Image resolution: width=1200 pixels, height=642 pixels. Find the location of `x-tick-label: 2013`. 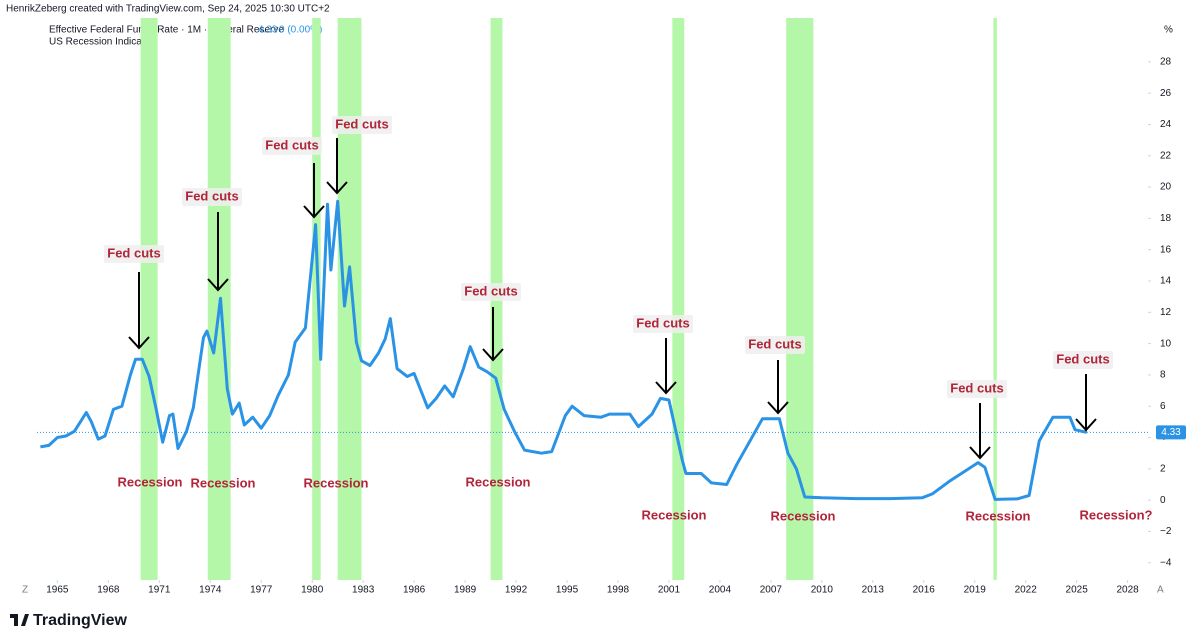

x-tick-label: 2013 is located at coordinates (873, 590).